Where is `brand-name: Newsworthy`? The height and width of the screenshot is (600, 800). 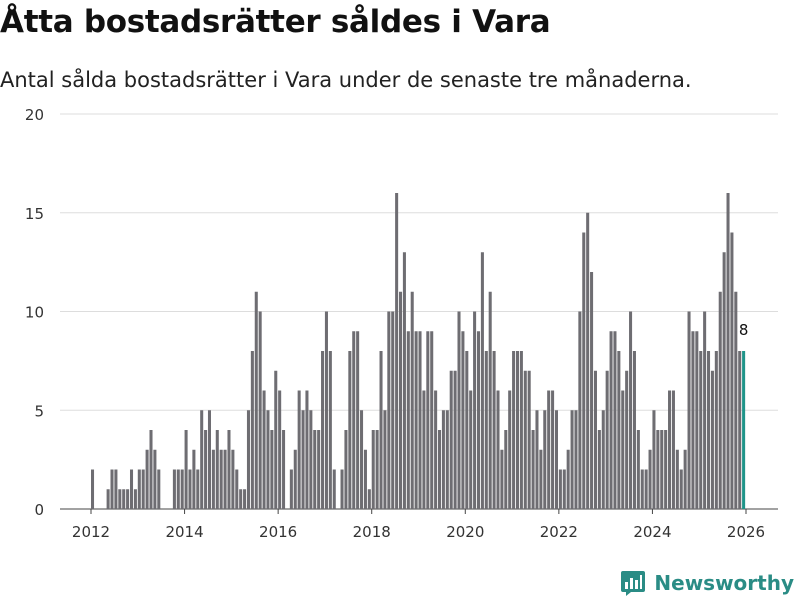
brand-name: Newsworthy is located at coordinates (724, 583).